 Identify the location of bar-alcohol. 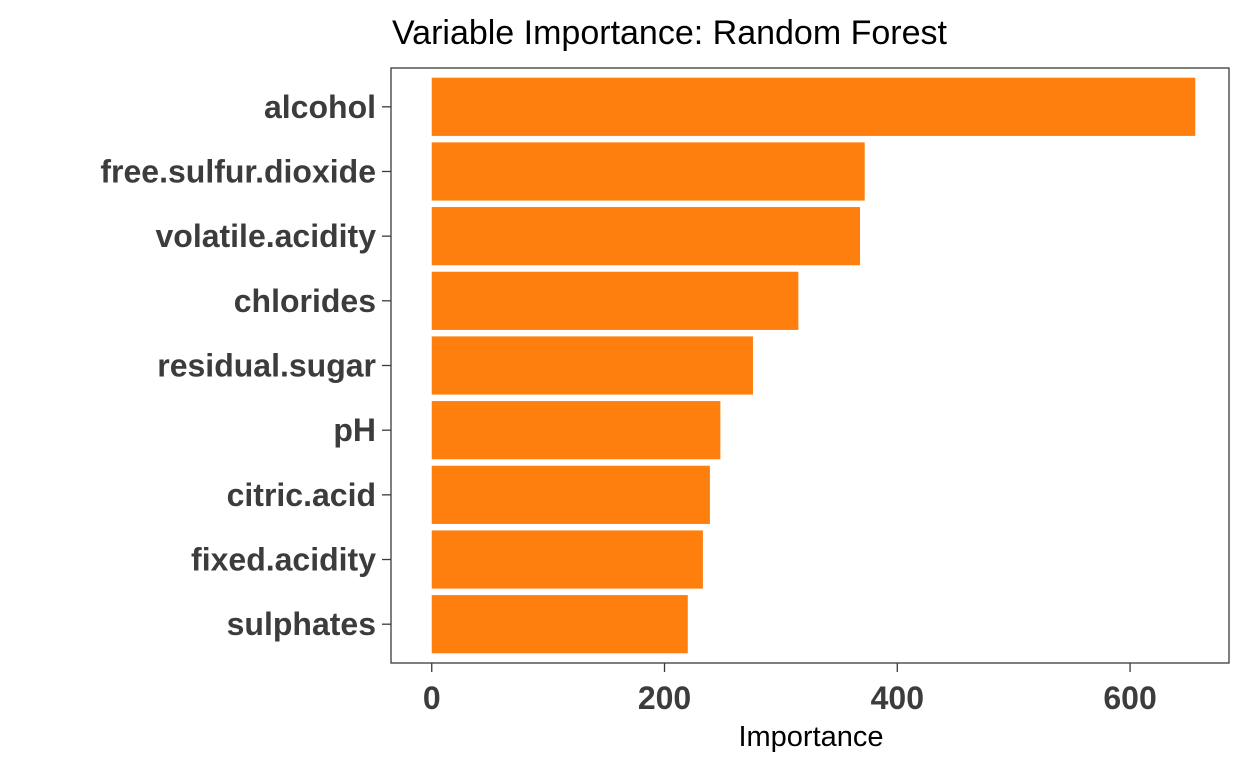
(813, 106).